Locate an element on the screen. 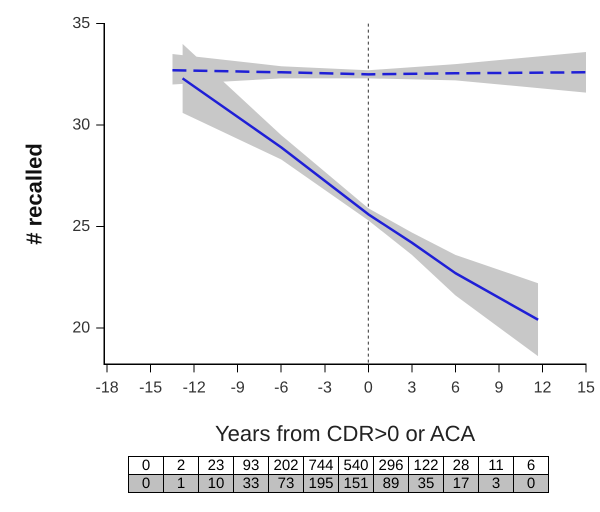  x-tick-label: 0 is located at coordinates (368, 387).